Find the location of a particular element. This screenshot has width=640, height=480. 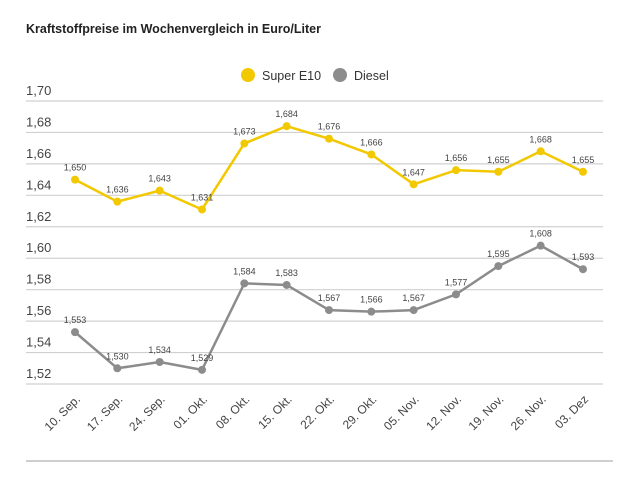

y-tick-label: 1,60 is located at coordinates (38, 247).